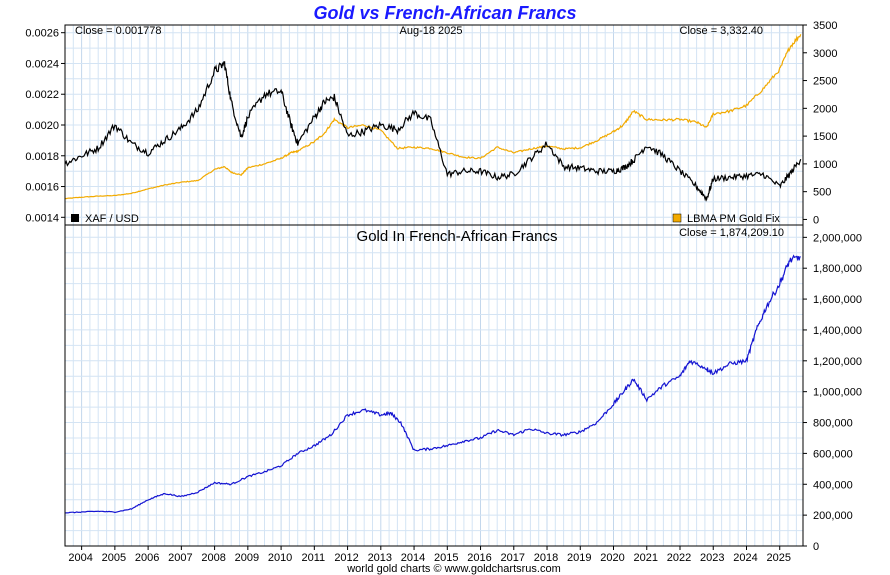 The image size is (890, 575). What do you see at coordinates (247, 558) in the screenshot?
I see `x-tick-label: 2009` at bounding box center [247, 558].